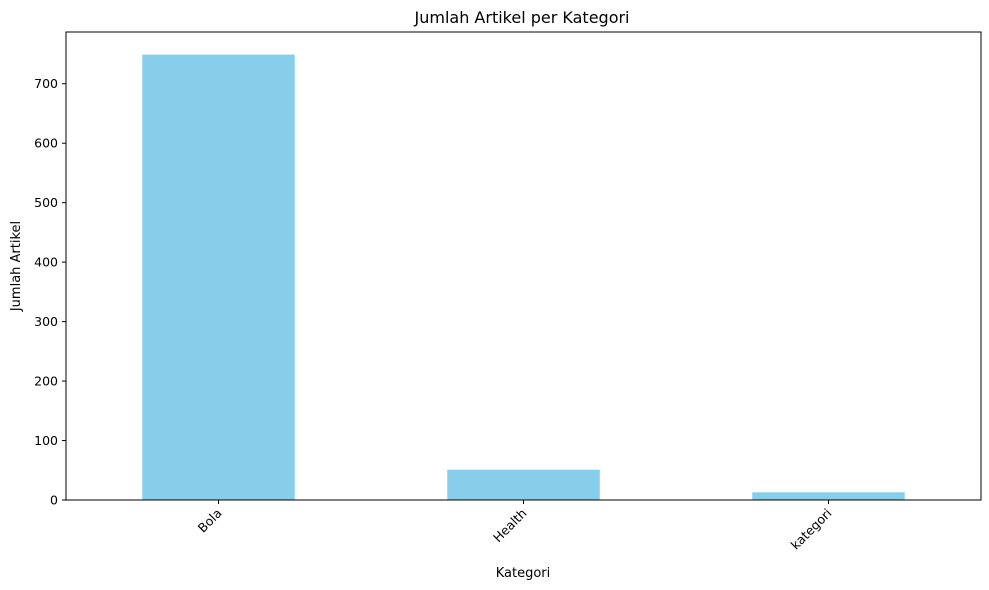 The width and height of the screenshot is (989, 590). I want to click on bar-bola, so click(218, 277).